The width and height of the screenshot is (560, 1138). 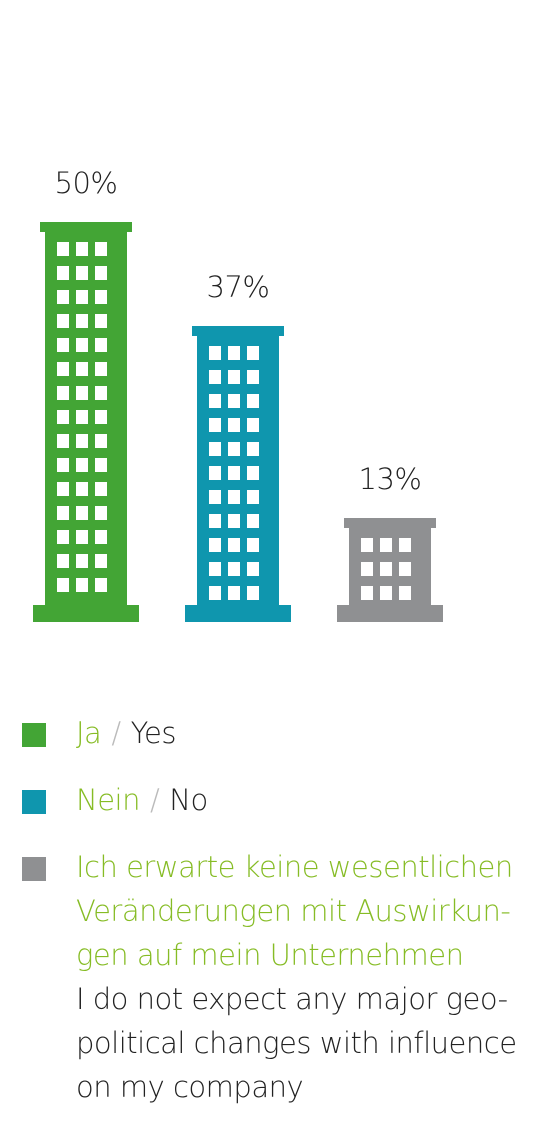 I want to click on value-label: 13%, so click(x=390, y=479).